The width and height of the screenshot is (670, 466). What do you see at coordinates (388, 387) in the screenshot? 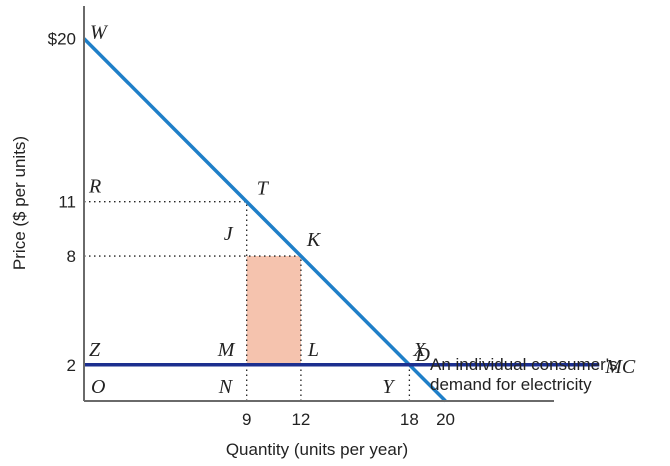
I see `point-label-y: Y` at bounding box center [388, 387].